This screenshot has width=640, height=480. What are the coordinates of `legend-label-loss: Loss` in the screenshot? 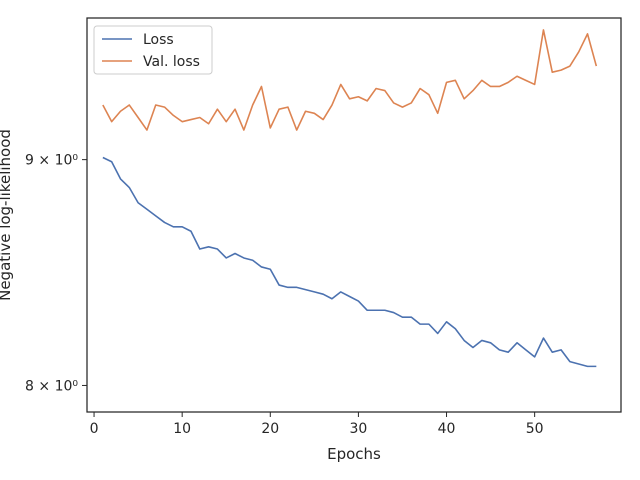 It's located at (158, 40).